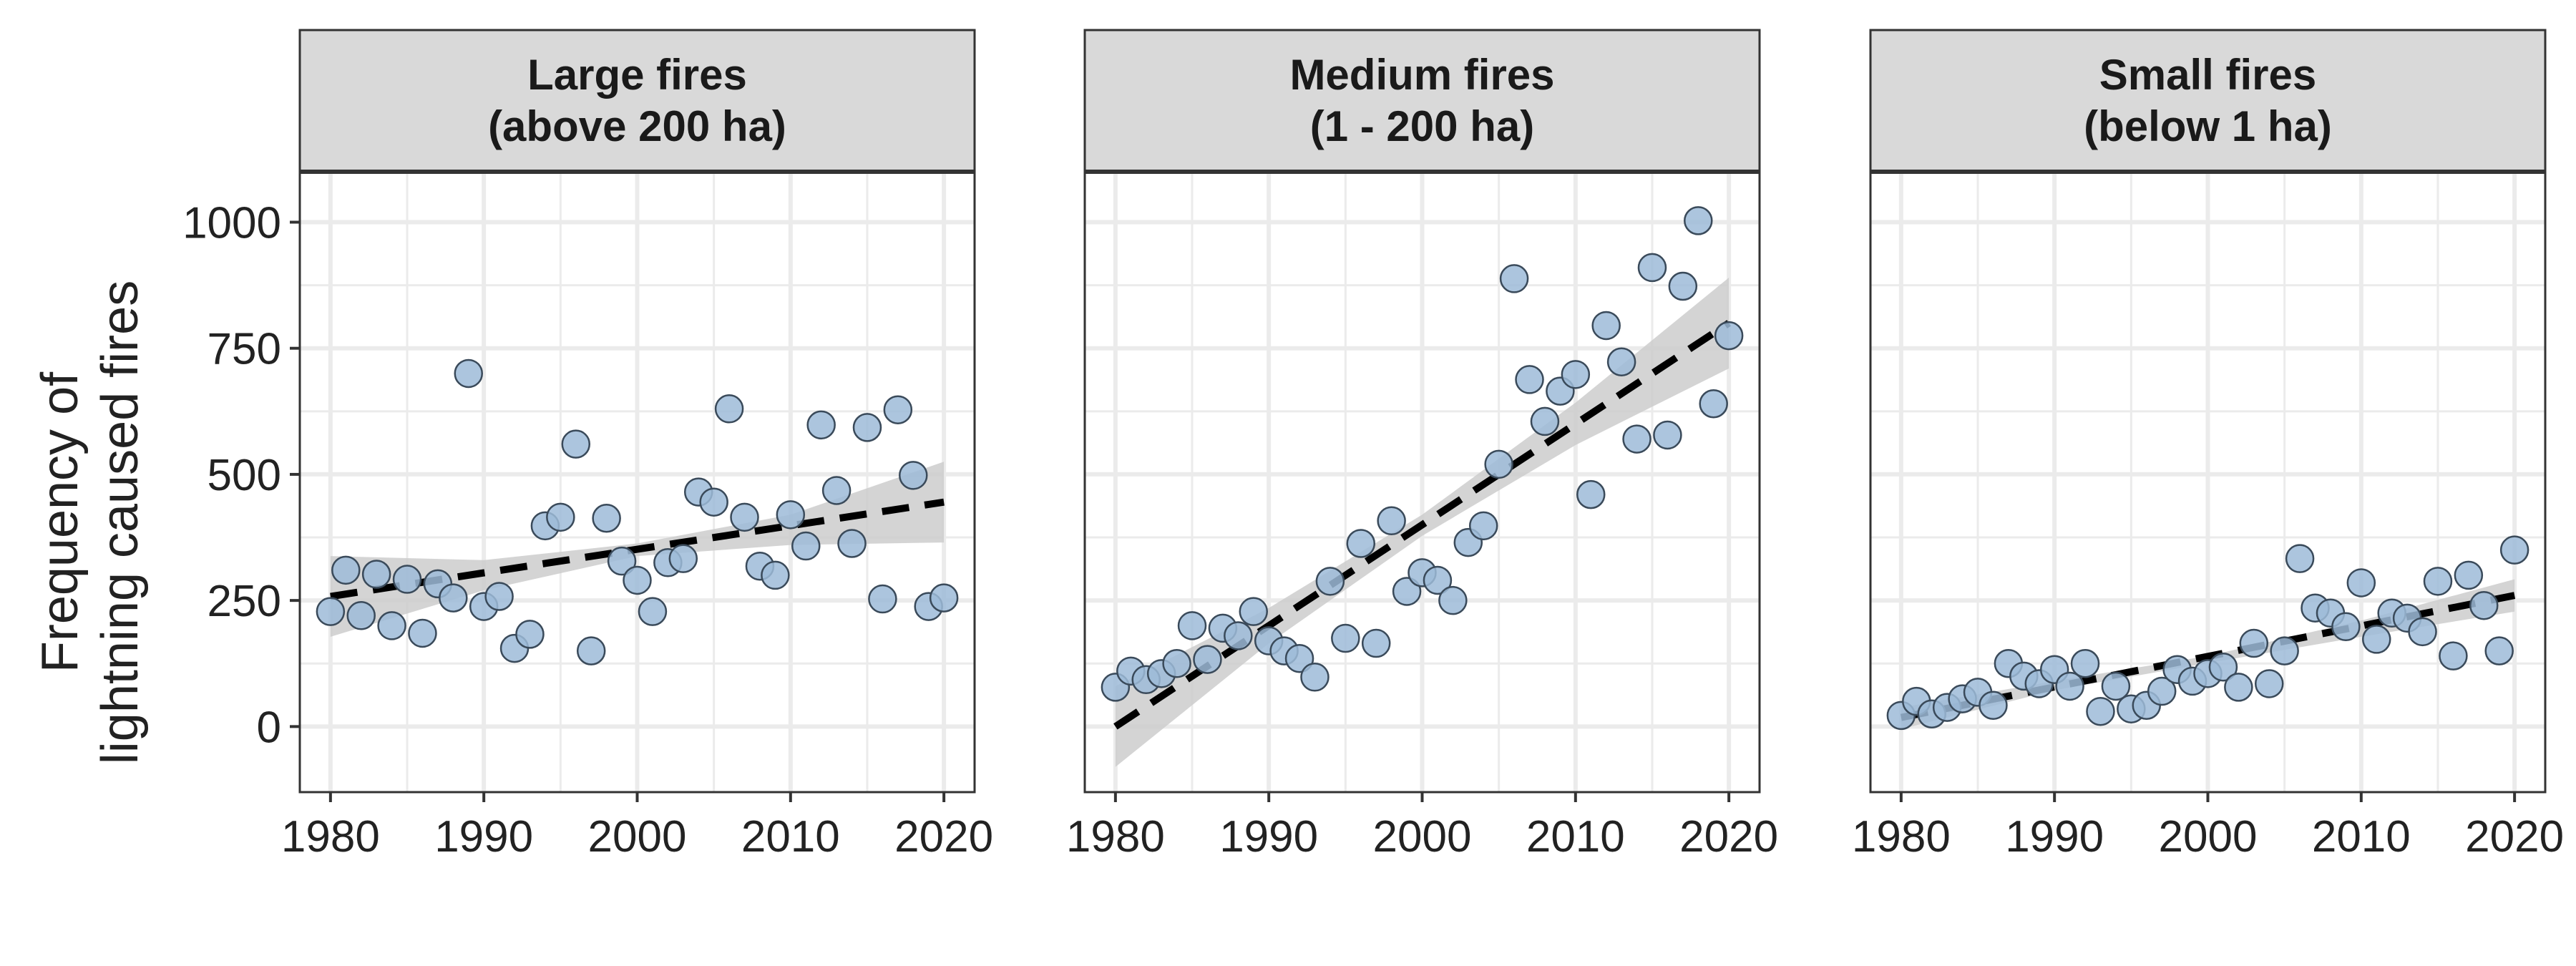  What do you see at coordinates (2208, 75) in the screenshot?
I see `panel-title-line-1: Small fires` at bounding box center [2208, 75].